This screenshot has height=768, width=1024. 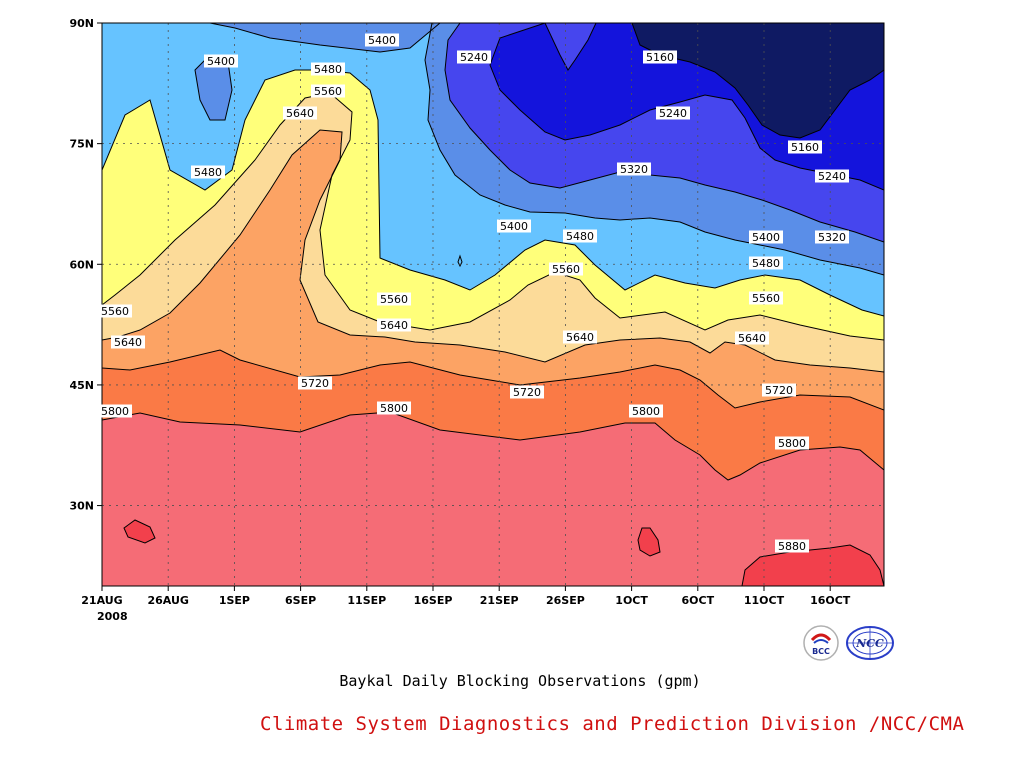 What do you see at coordinates (805, 147) in the screenshot?
I see `contour-label: 5160` at bounding box center [805, 147].